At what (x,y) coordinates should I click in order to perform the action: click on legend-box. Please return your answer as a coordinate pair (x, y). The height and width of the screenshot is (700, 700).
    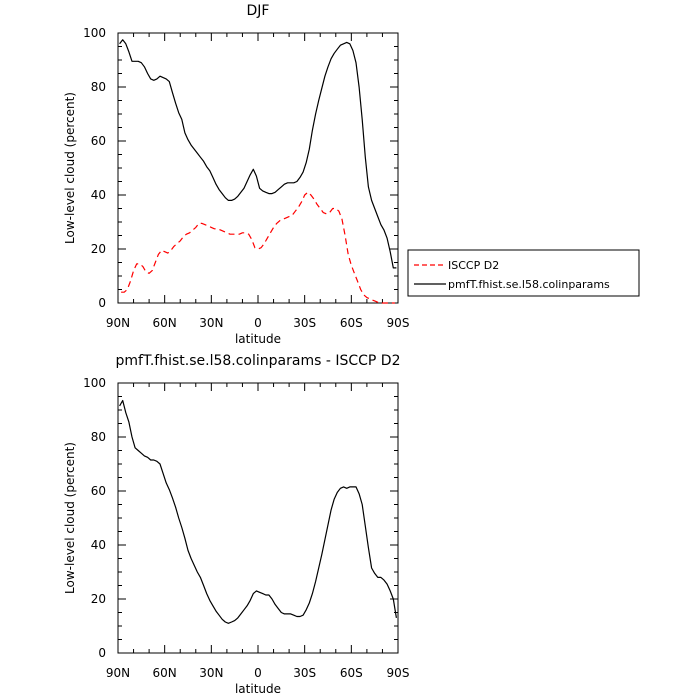
    Looking at the image, I should click on (523, 273).